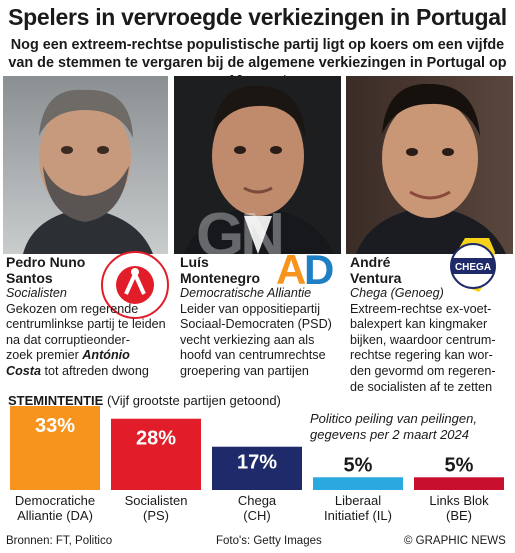  What do you see at coordinates (257, 165) in the screenshot?
I see `photo-luis-montenegro` at bounding box center [257, 165].